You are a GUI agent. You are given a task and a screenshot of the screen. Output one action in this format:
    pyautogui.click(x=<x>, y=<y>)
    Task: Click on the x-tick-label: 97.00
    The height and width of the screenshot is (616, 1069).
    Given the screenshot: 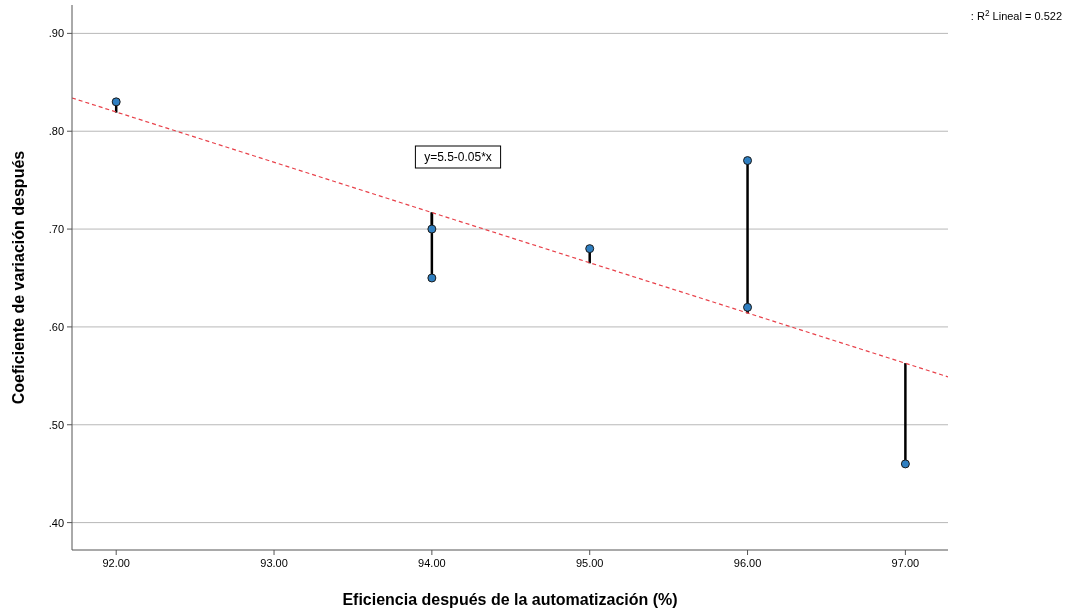 What is the action you would take?
    pyautogui.click(x=905, y=563)
    